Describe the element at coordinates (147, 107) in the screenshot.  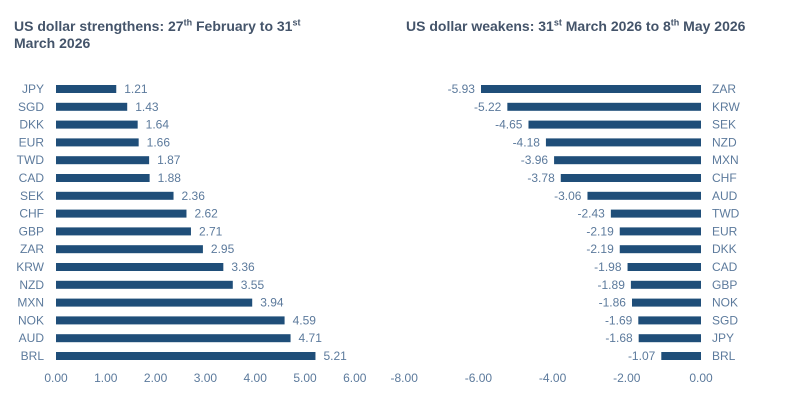
I see `left-value-label: 1.43` at that location.